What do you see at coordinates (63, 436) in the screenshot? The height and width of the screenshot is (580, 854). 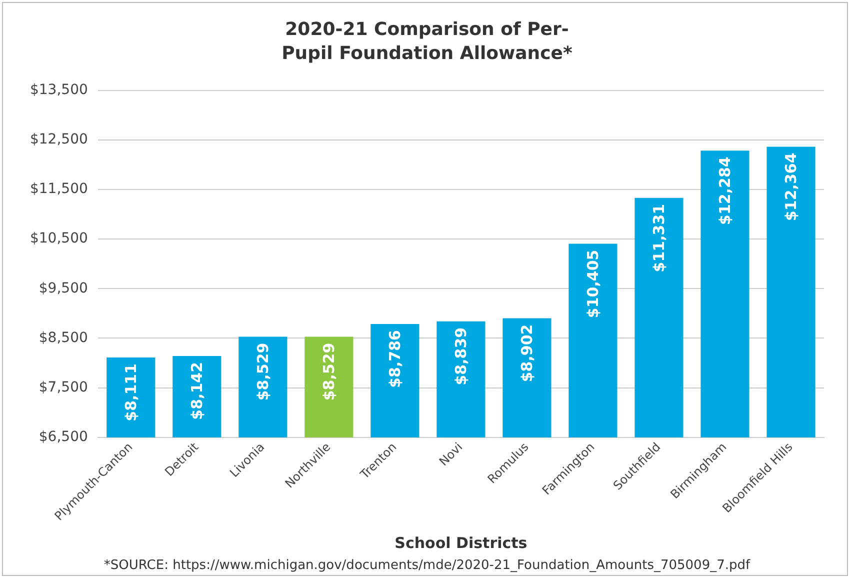 I see `y-tick-label: $6,500` at bounding box center [63, 436].